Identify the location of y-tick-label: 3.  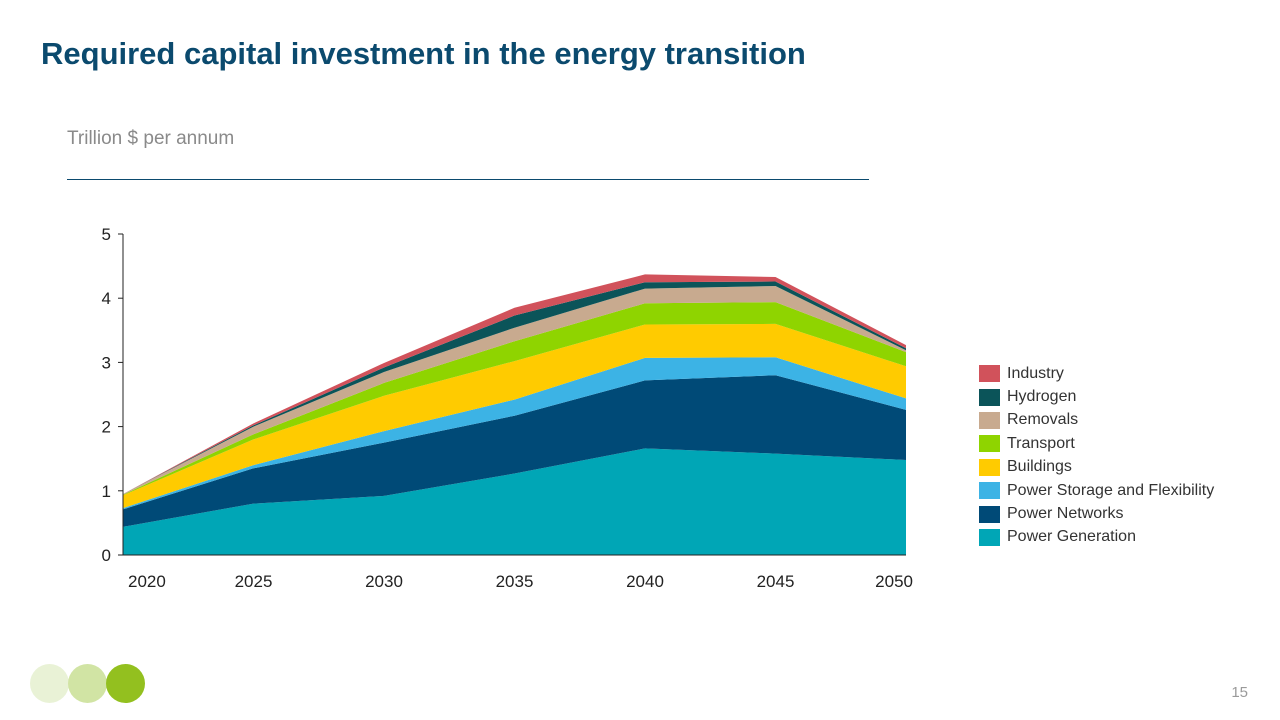
(106, 362).